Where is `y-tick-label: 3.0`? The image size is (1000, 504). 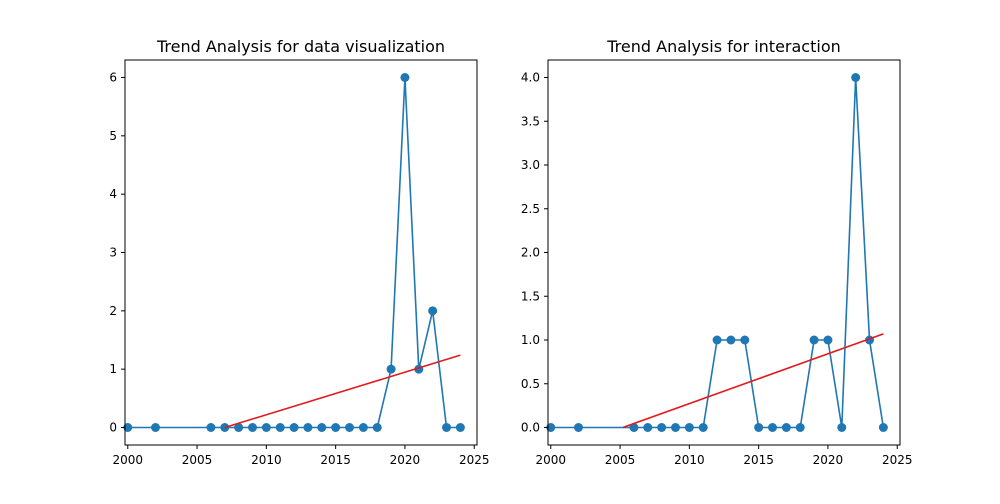 y-tick-label: 3.0 is located at coordinates (530, 165).